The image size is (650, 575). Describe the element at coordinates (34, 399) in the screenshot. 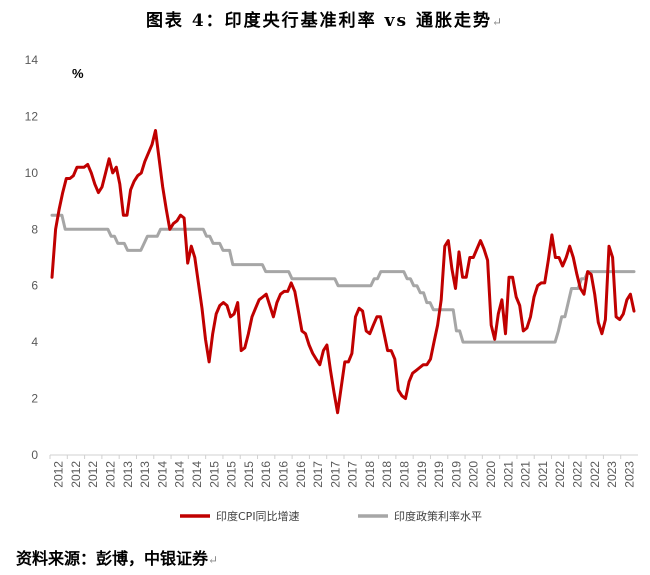

I see `y-tick-label: 2` at that location.